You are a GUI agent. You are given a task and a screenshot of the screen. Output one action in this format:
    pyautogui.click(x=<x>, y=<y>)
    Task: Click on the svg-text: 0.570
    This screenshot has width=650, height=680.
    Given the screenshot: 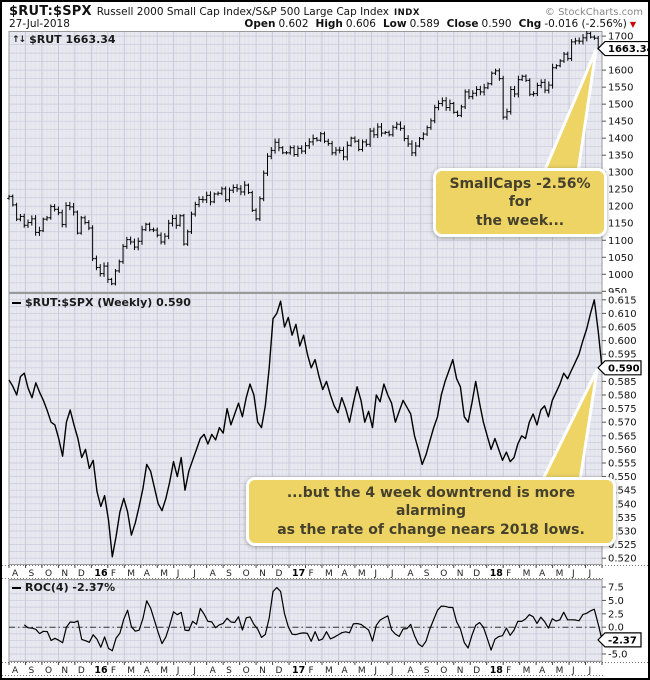 What is the action you would take?
    pyautogui.click(x=622, y=423)
    